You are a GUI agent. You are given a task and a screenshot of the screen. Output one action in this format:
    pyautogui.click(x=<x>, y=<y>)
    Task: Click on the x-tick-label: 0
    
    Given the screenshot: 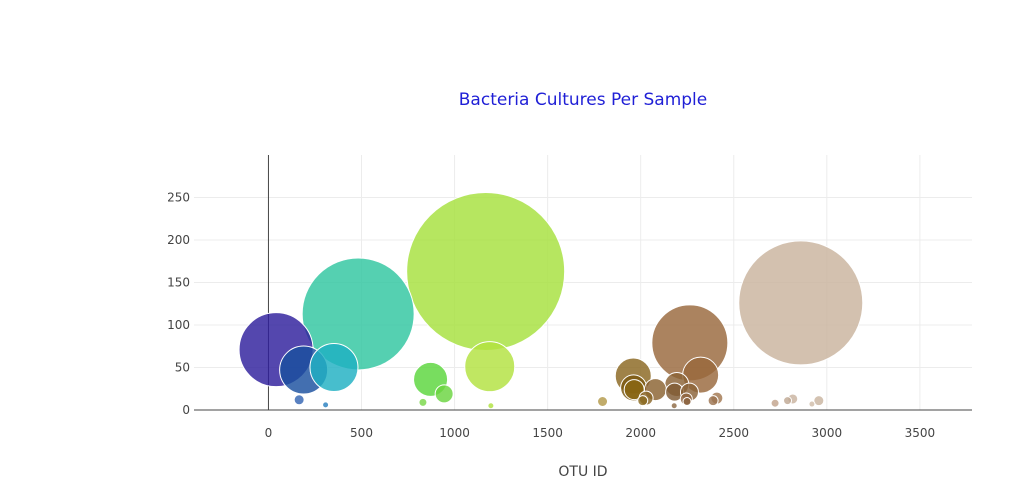 What is the action you would take?
    pyautogui.click(x=269, y=433)
    